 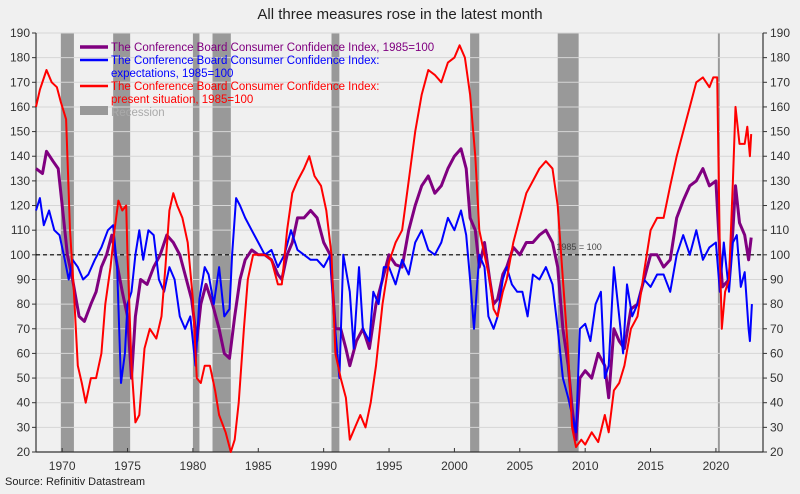 What do you see at coordinates (780, 255) in the screenshot?
I see `y-tick-label-right: 100` at bounding box center [780, 255].